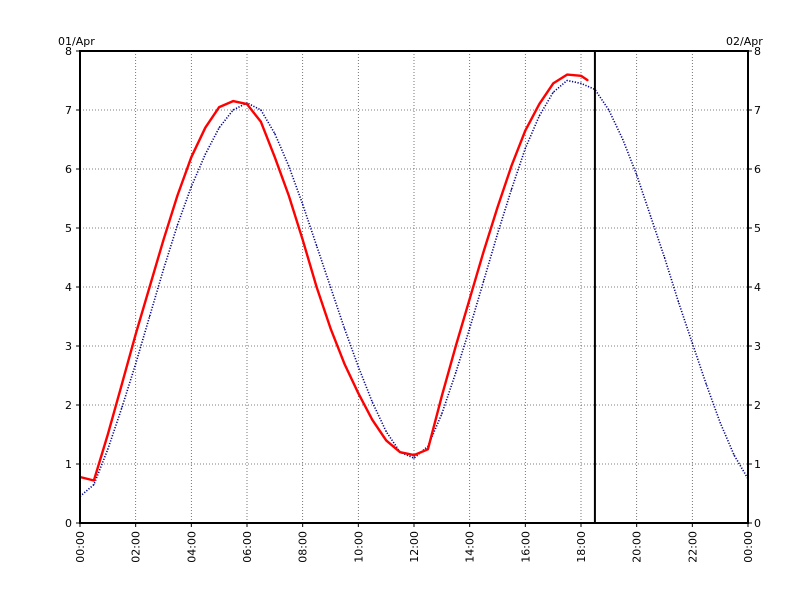  What do you see at coordinates (757, 169) in the screenshot?
I see `y-tick-label-right: 6` at bounding box center [757, 169].